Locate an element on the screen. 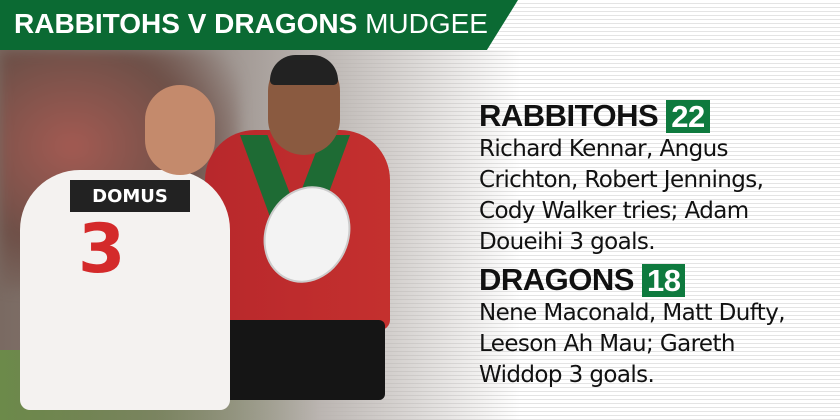 This screenshot has width=840, height=420. jersey-number: 3 is located at coordinates (102, 249).